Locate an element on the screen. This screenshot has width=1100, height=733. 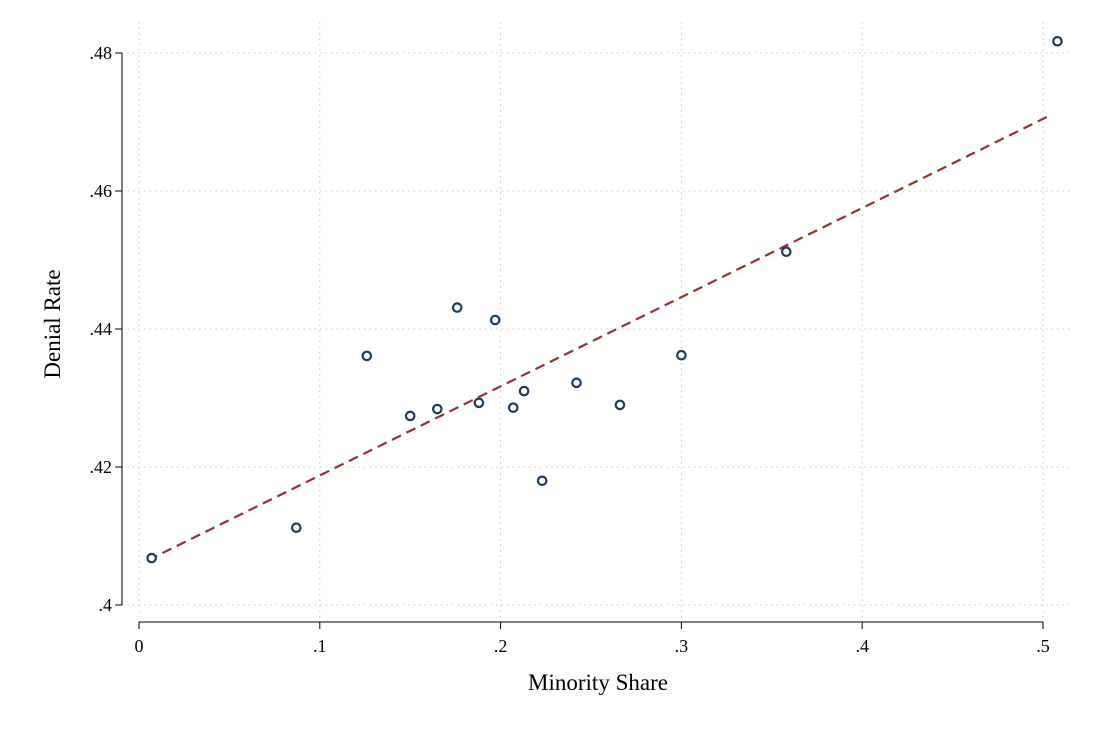
y-tick-label: .42 is located at coordinates (101, 467).